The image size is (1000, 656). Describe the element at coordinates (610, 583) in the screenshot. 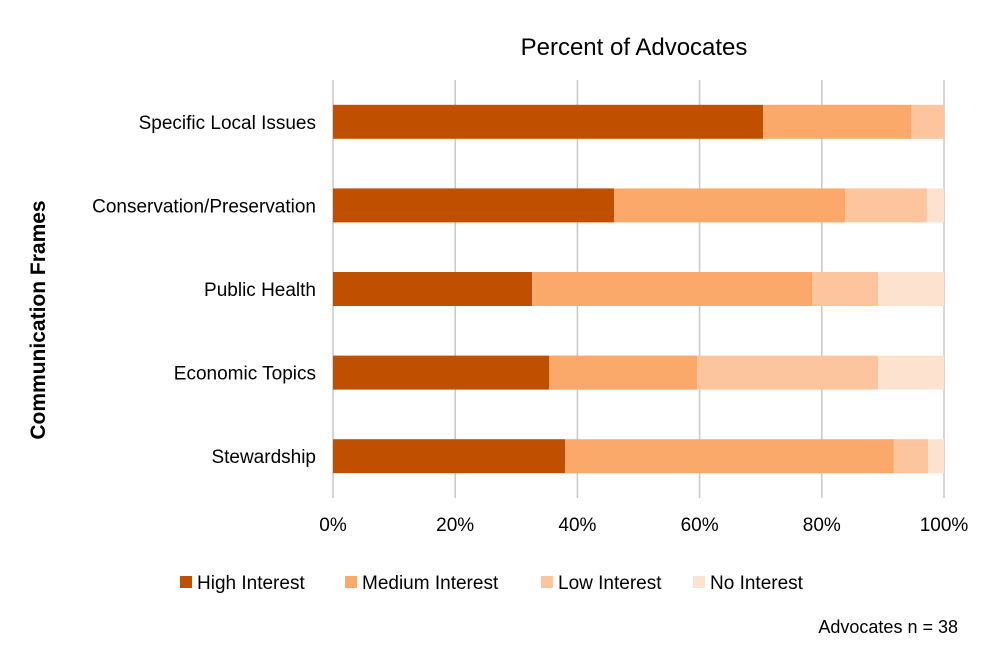

I see `legend-label: Low Interest` at that location.